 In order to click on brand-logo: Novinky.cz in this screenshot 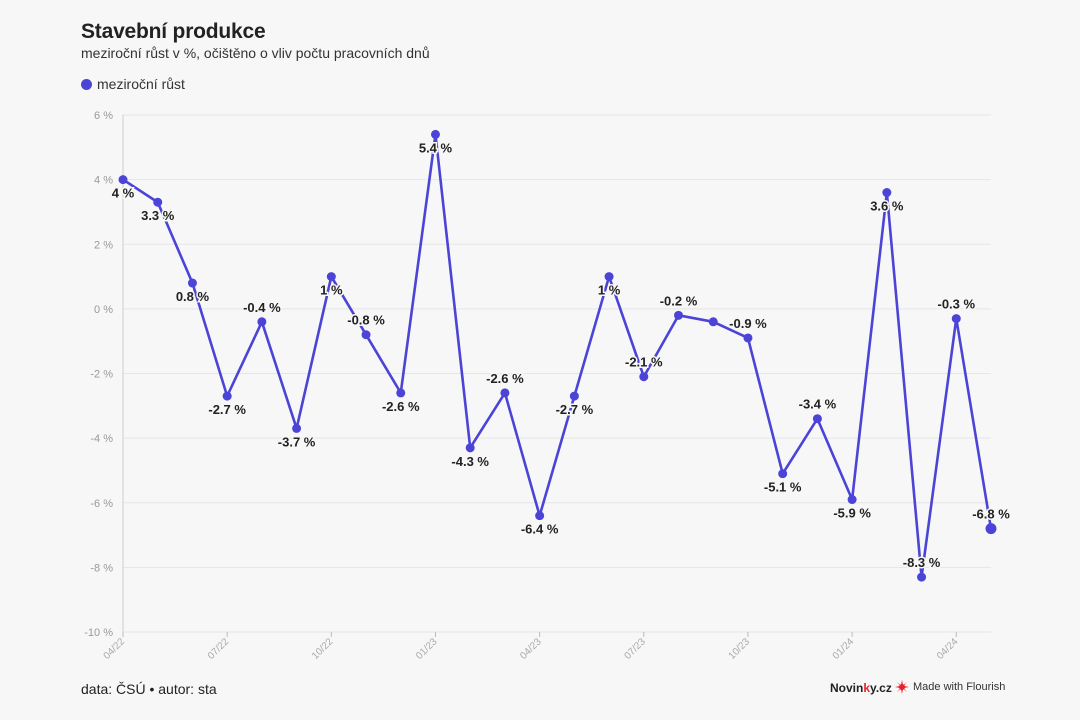, I will do `click(861, 688)`.